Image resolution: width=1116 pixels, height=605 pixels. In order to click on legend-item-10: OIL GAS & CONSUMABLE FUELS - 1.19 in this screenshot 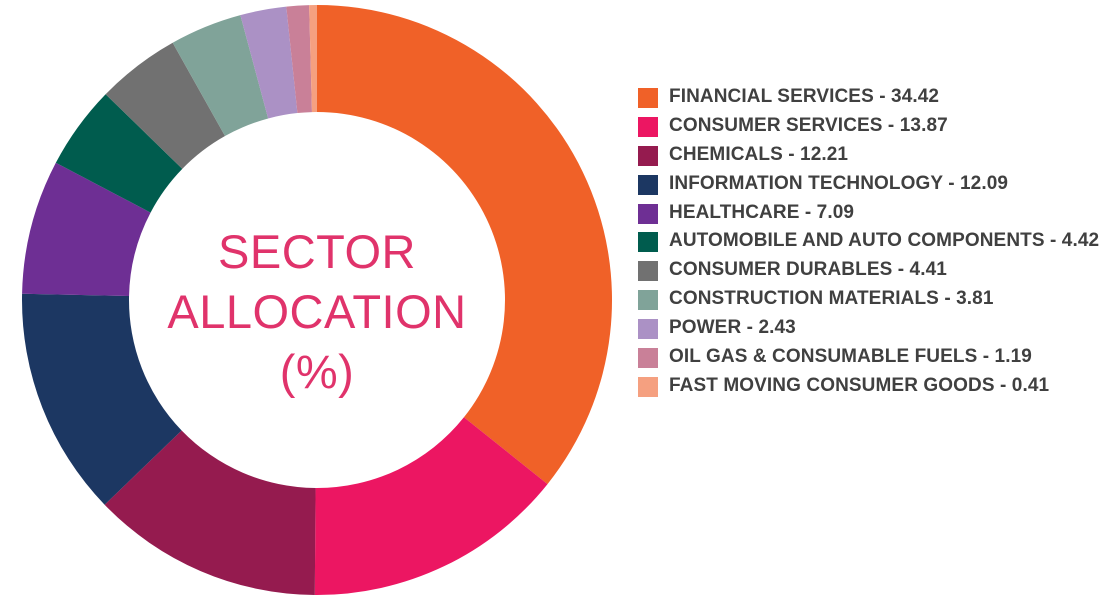, I will do `click(876, 357)`.